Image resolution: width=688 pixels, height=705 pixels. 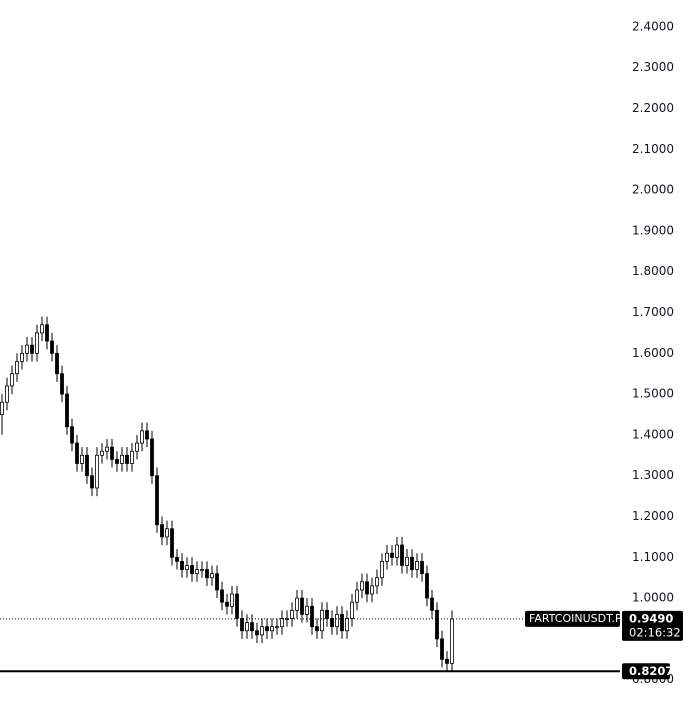 I want to click on y-tick-label: 1.9000, so click(x=653, y=230).